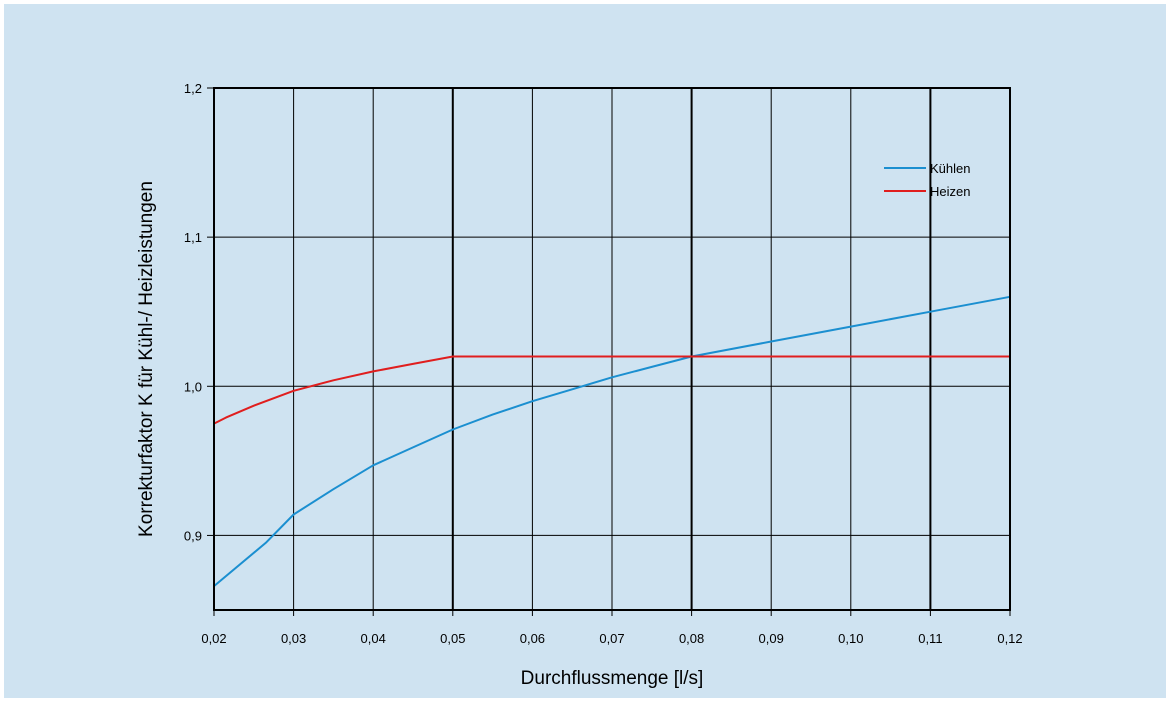 The image size is (1166, 702). What do you see at coordinates (213, 638) in the screenshot?
I see `x-tick-label: 0,02` at bounding box center [213, 638].